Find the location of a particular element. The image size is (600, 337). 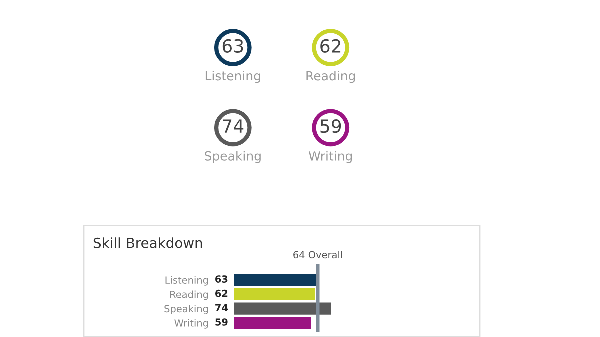

category-label: Reading is located at coordinates (331, 77).